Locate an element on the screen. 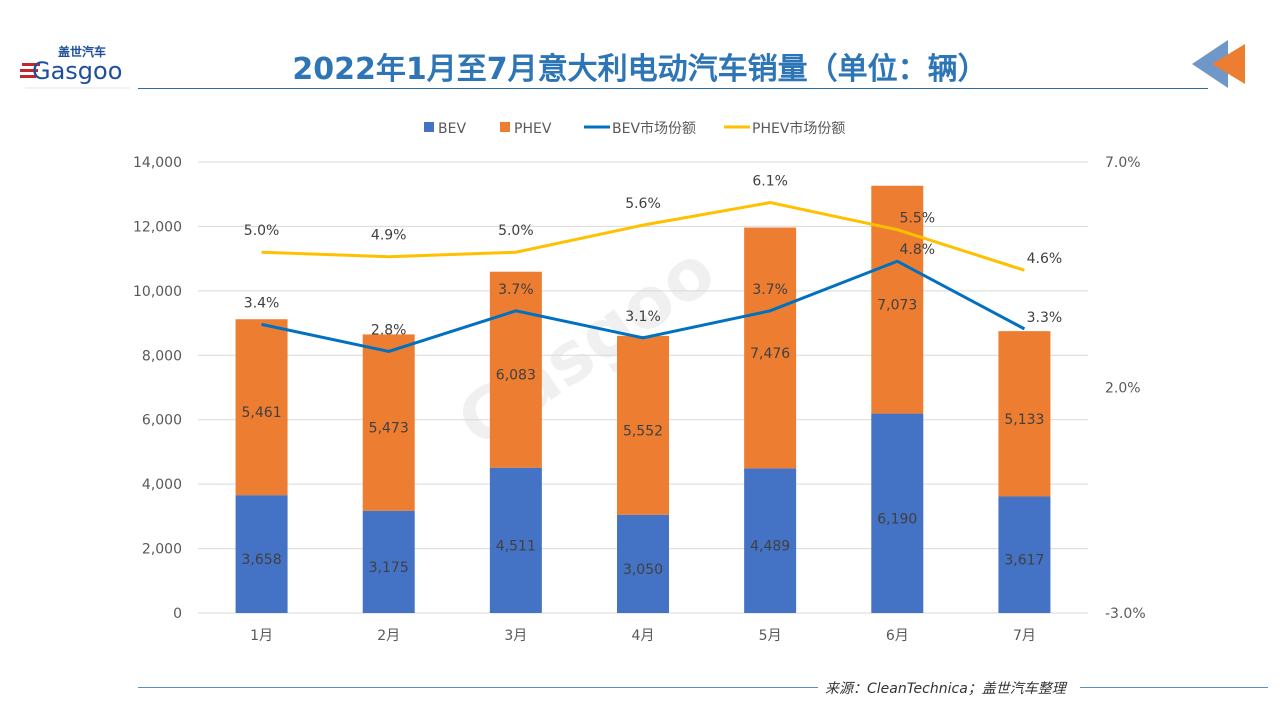  x-tick-label: 7月 is located at coordinates (1024, 636).